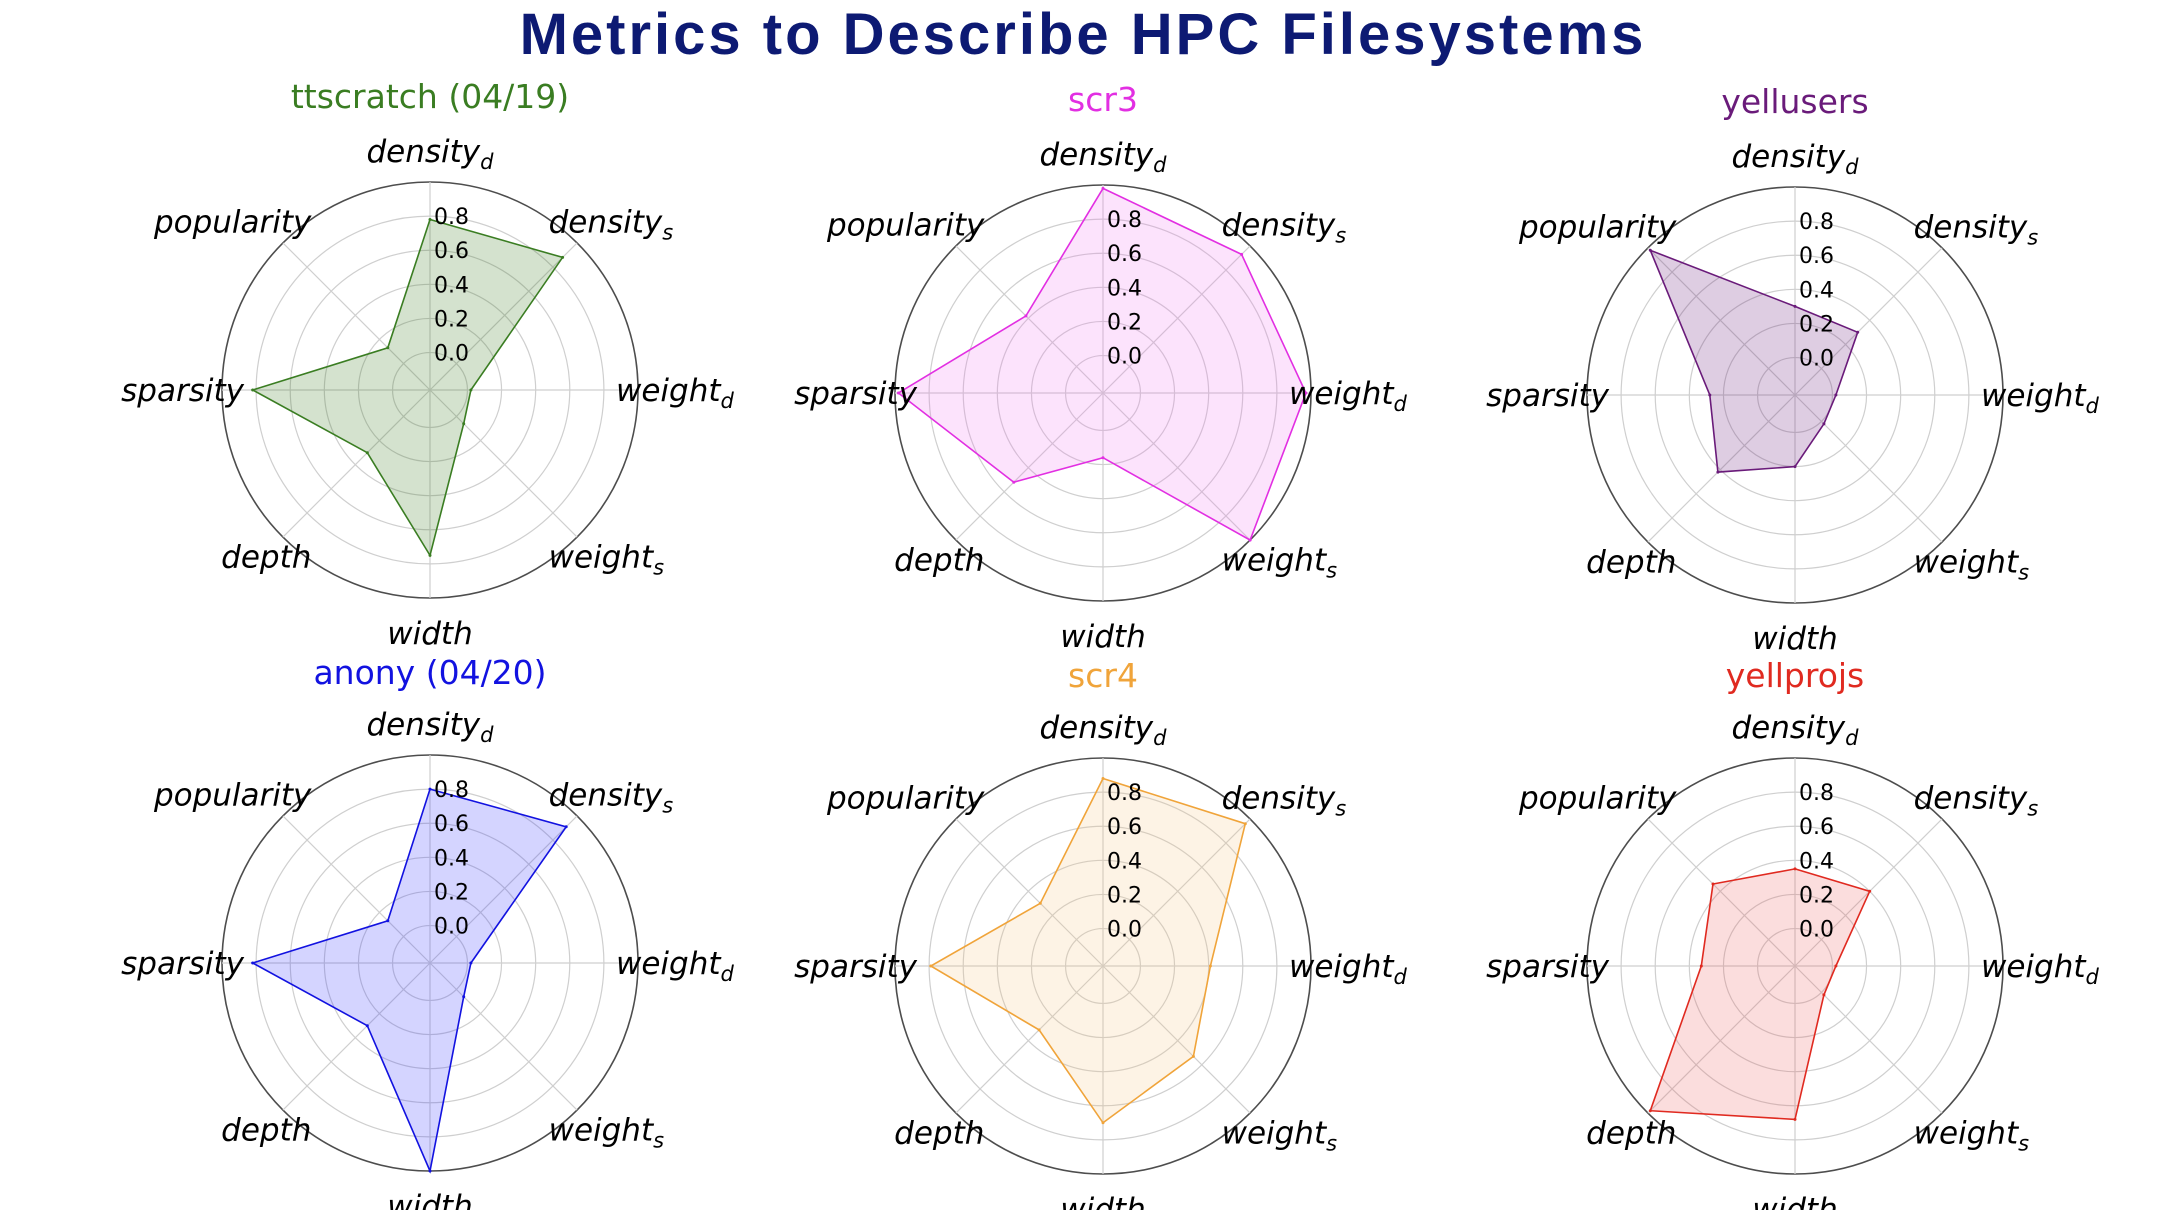 The image size is (2166, 1210). I want to click on panel-title: anony (04/20), so click(429, 672).